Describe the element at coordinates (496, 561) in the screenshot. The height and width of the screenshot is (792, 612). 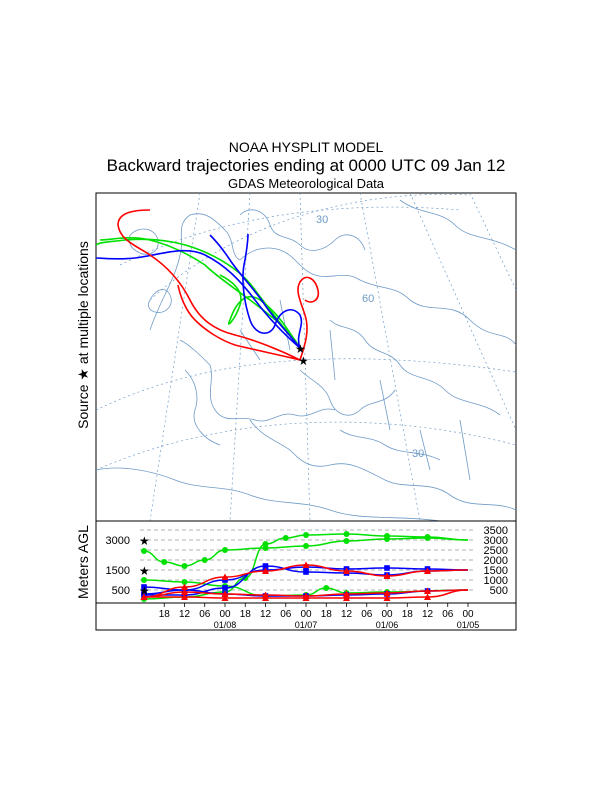
I see `right-level-label: 2000` at that location.